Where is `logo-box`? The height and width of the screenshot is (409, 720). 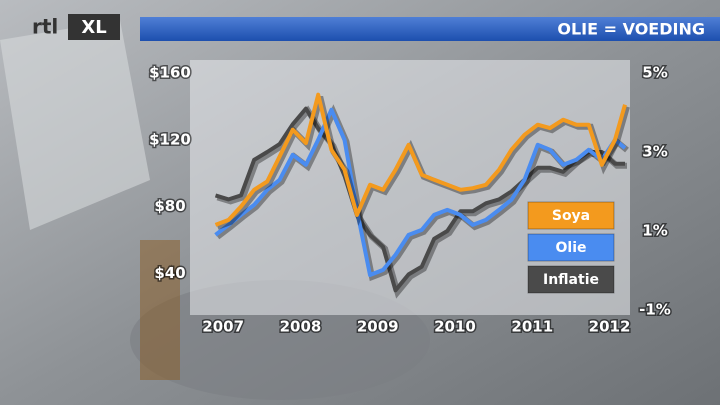 logo-box is located at coordinates (94, 27).